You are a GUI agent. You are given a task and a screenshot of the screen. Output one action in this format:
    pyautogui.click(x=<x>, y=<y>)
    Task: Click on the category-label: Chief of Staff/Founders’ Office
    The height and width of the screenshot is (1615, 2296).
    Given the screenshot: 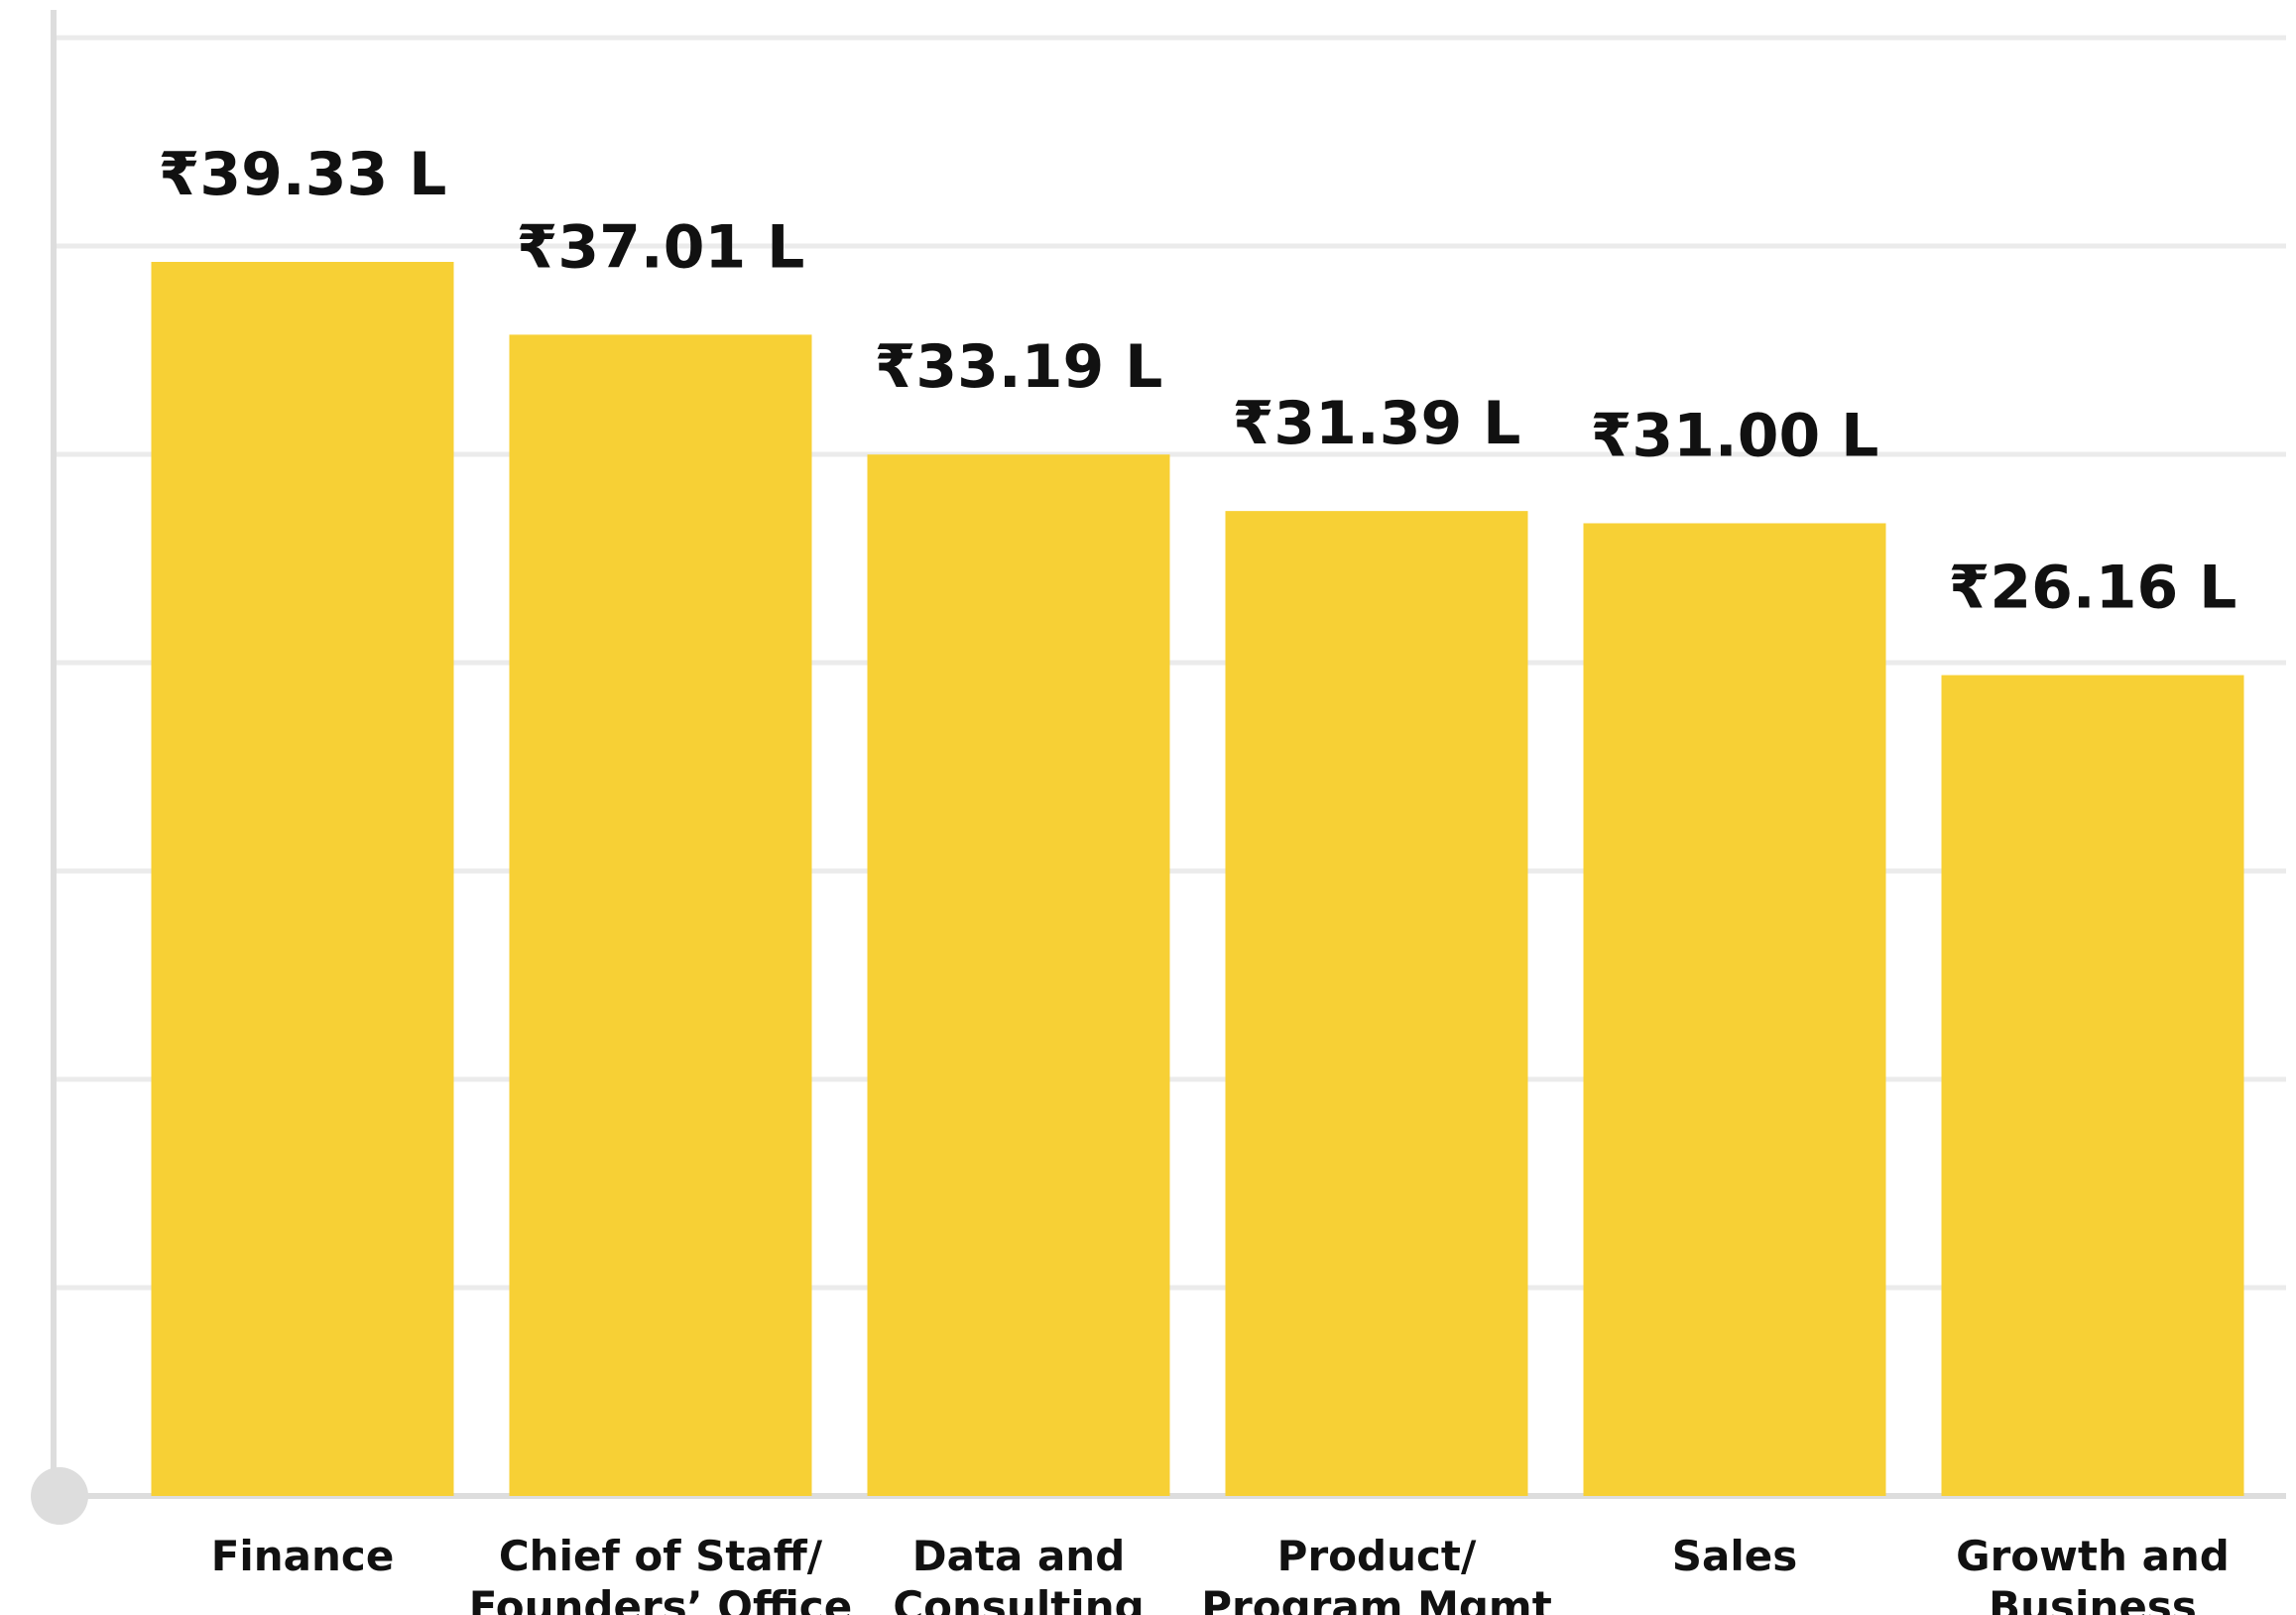 What is the action you would take?
    pyautogui.click(x=660, y=1573)
    